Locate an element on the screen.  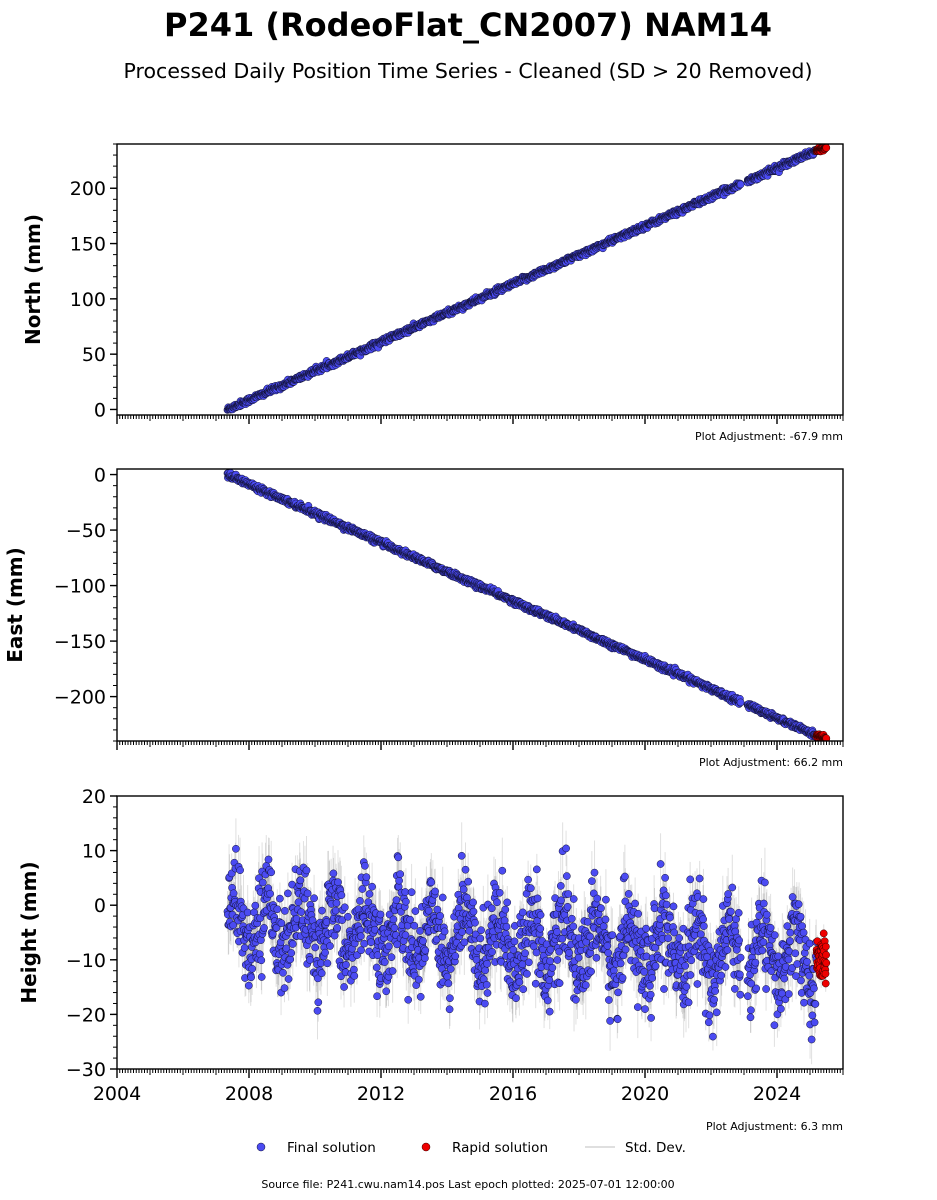
north-ytick-label: 50 is located at coordinates (94, 355).